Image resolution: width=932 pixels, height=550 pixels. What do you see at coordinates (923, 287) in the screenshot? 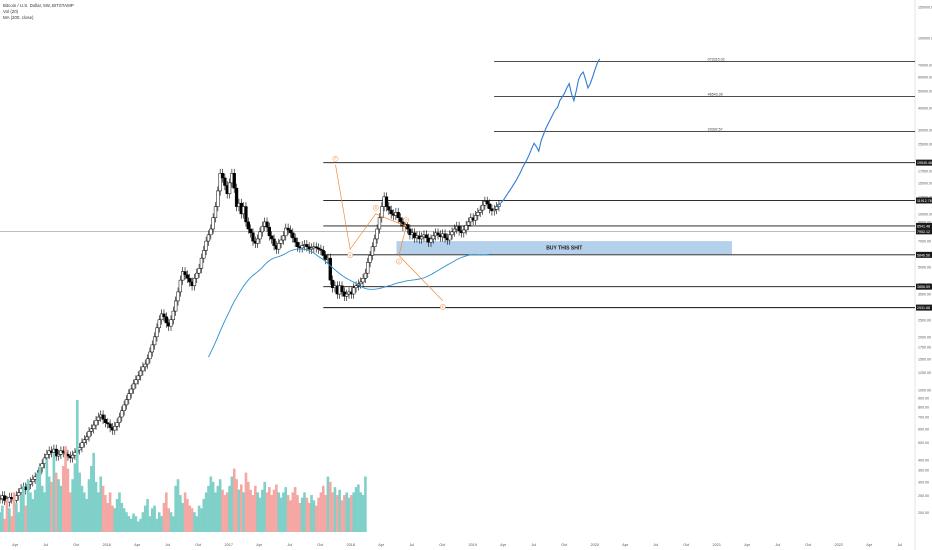
I see `price-level-label: 3856.59` at bounding box center [923, 287].